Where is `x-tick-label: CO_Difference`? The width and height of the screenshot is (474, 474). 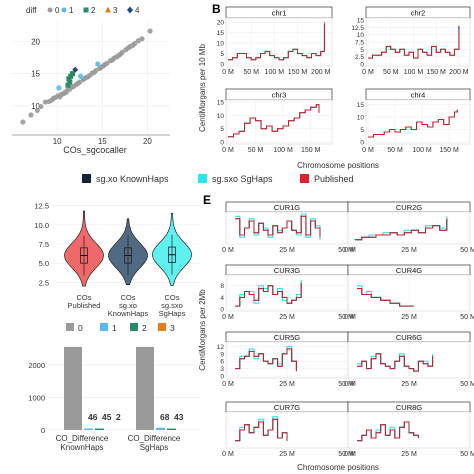 x-tick-label: CO_Difference is located at coordinates (82, 438).